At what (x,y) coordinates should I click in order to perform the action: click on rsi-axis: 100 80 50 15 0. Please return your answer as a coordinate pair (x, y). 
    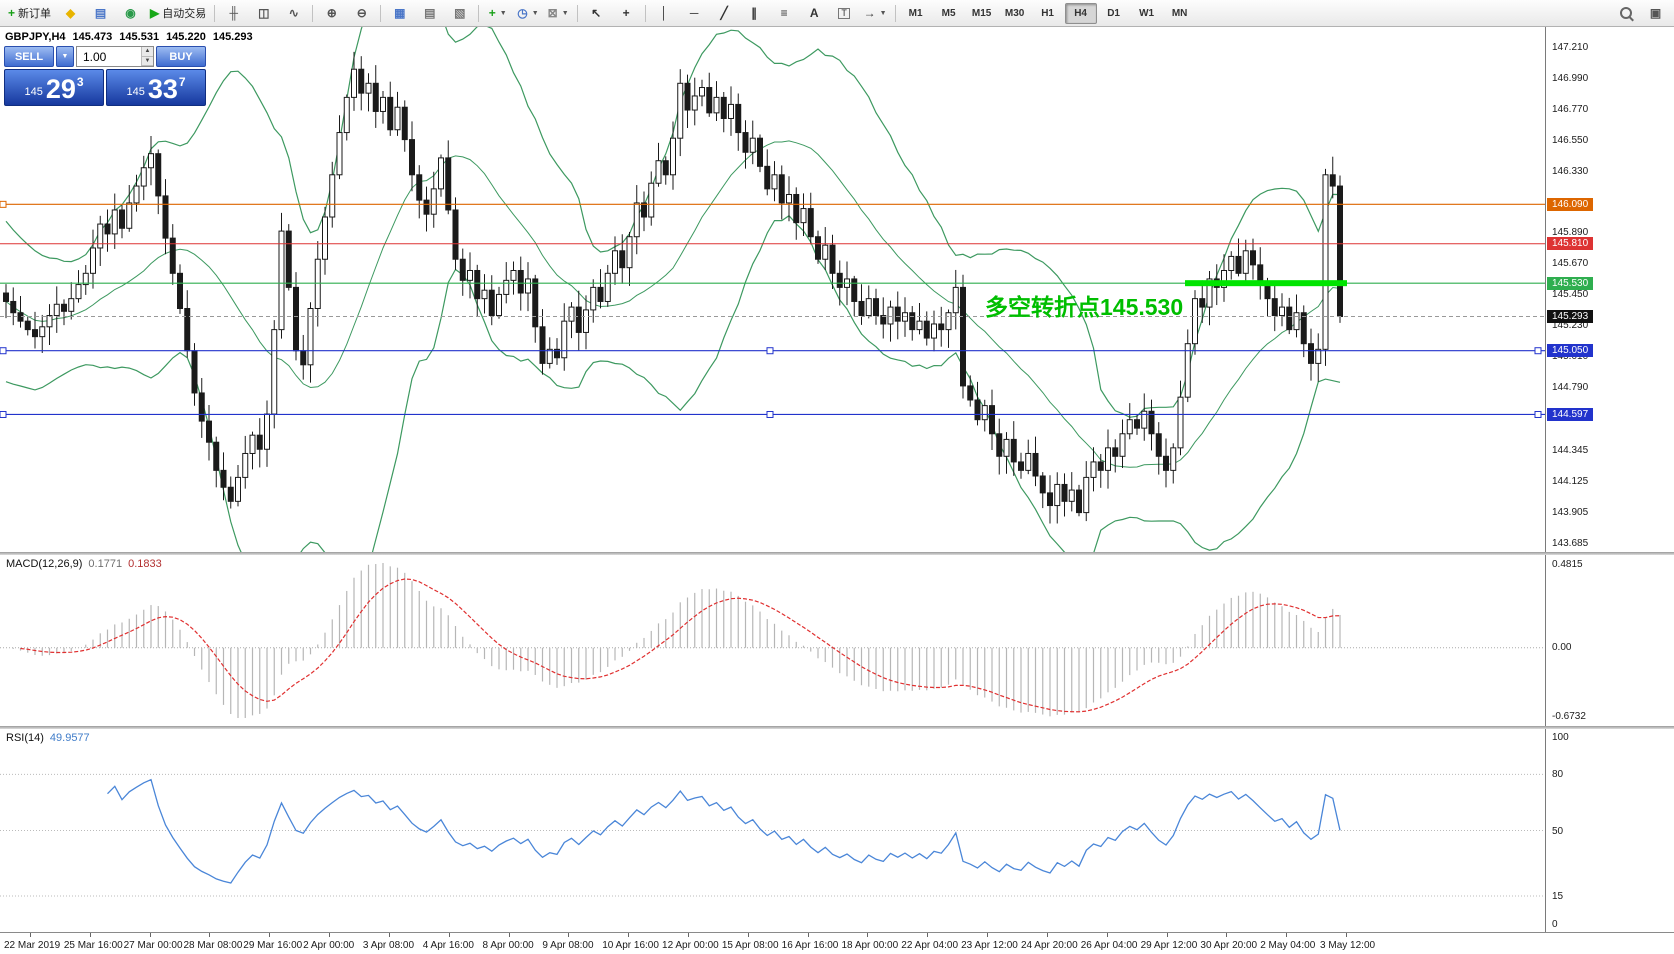
    Looking at the image, I should click on (1609, 830).